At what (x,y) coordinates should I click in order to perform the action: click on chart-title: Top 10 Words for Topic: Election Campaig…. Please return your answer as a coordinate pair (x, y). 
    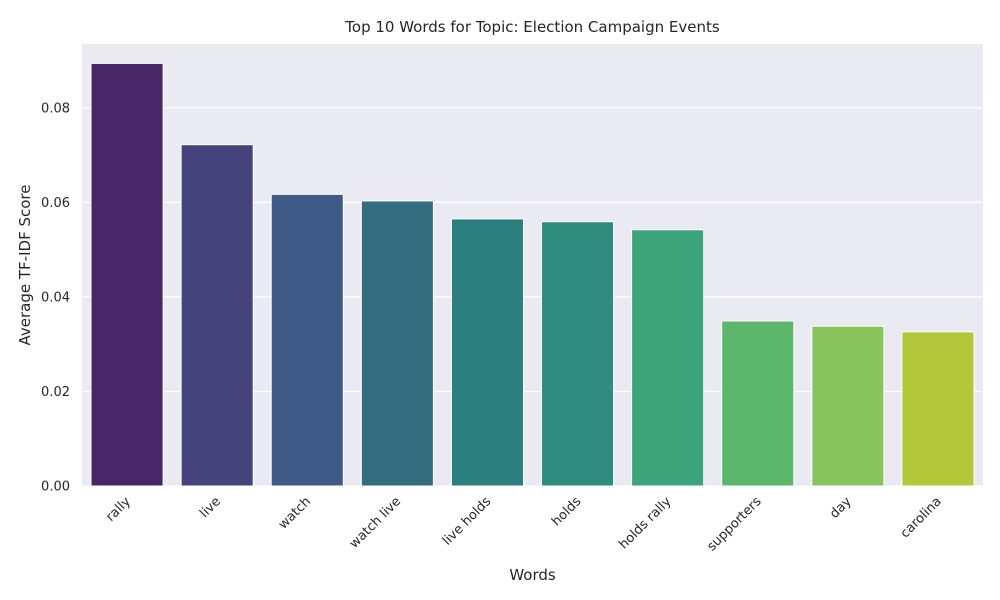
    Looking at the image, I should click on (532, 27).